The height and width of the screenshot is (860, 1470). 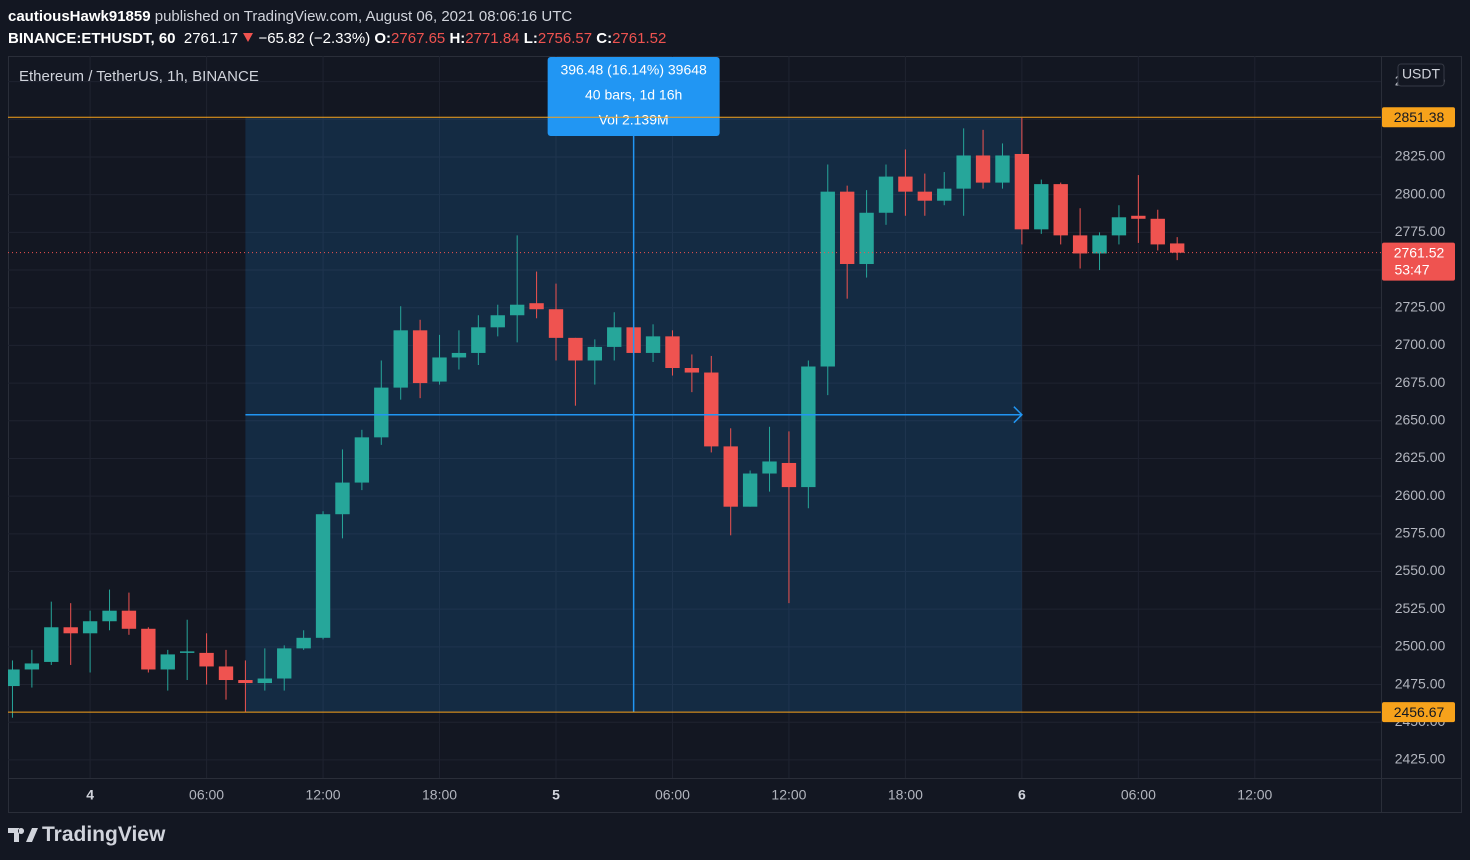 I want to click on last-price-label: 2761.52, so click(x=1419, y=252).